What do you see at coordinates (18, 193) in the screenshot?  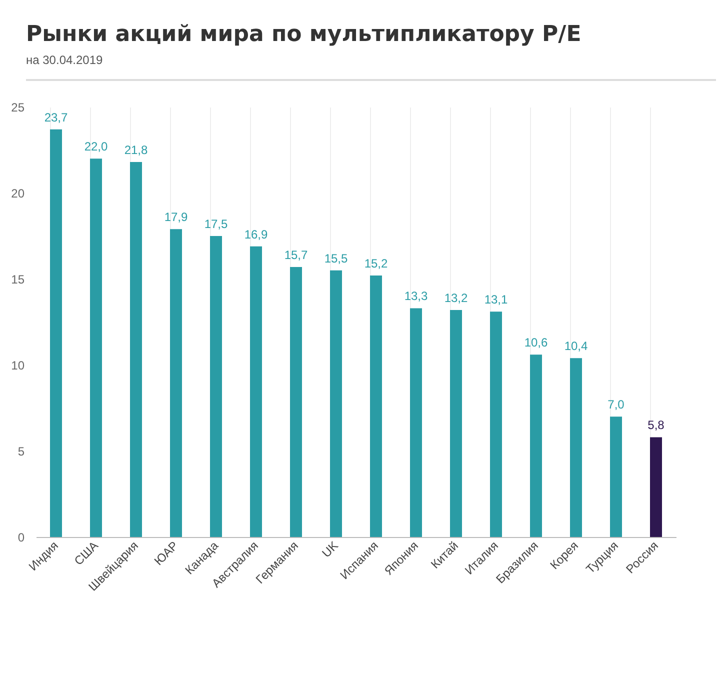 I see `y-tick-label: 20` at bounding box center [18, 193].